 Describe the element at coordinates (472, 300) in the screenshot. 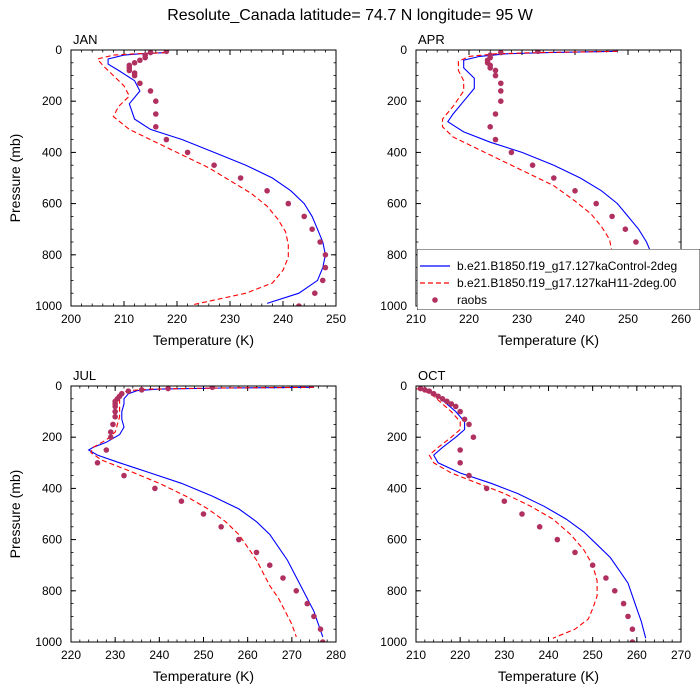

I see `legend-label-raobs: raobs` at that location.